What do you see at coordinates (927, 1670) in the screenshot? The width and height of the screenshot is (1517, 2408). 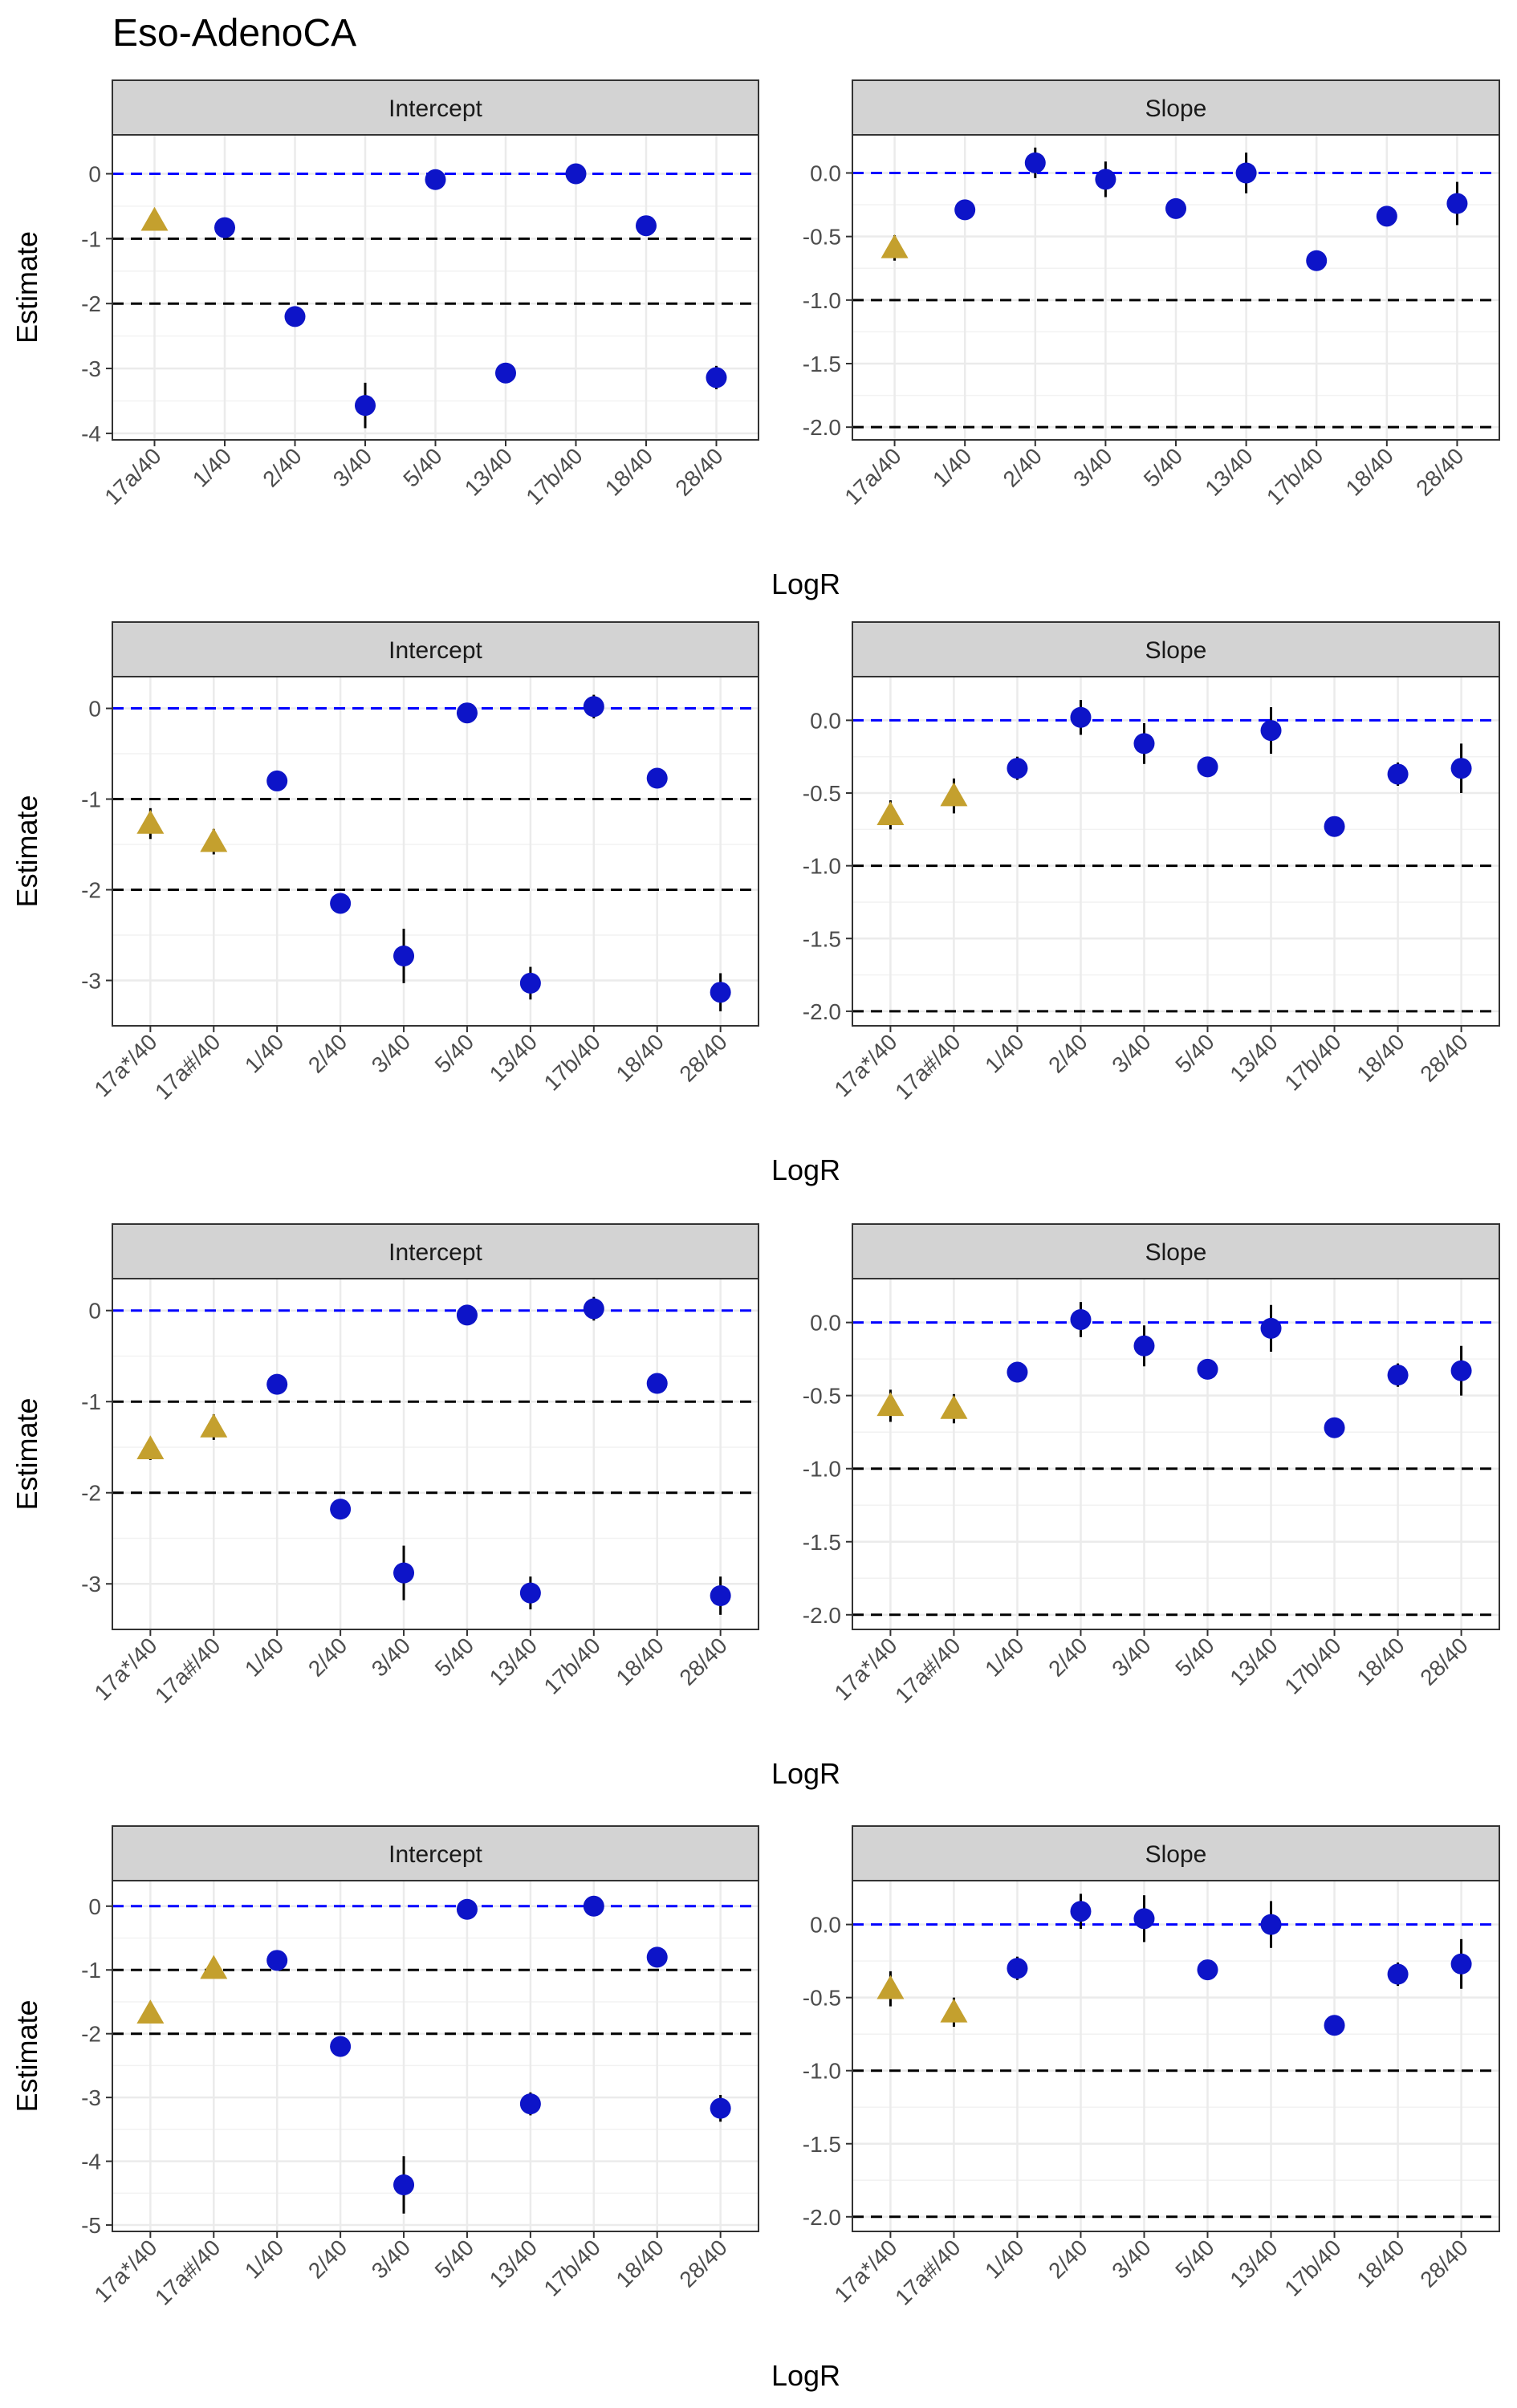 I see `x-tick-label: 17a#/40` at bounding box center [927, 1670].